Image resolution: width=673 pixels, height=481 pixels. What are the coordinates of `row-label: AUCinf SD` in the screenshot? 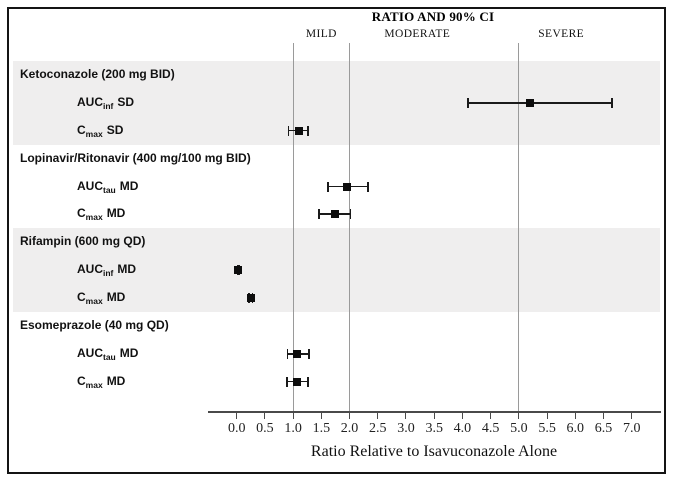 It's located at (105, 103).